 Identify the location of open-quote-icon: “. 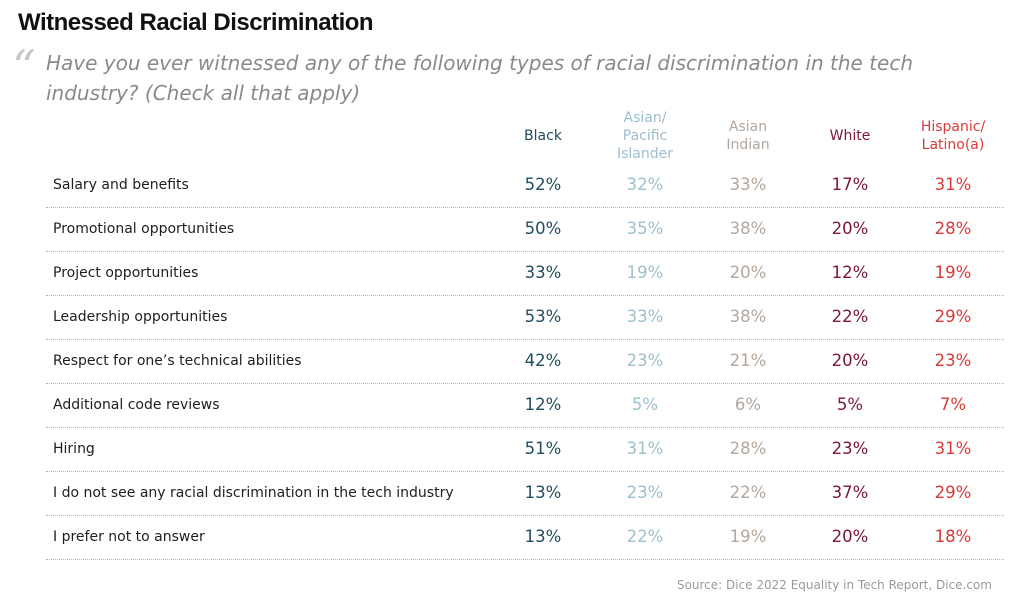
(24, 67).